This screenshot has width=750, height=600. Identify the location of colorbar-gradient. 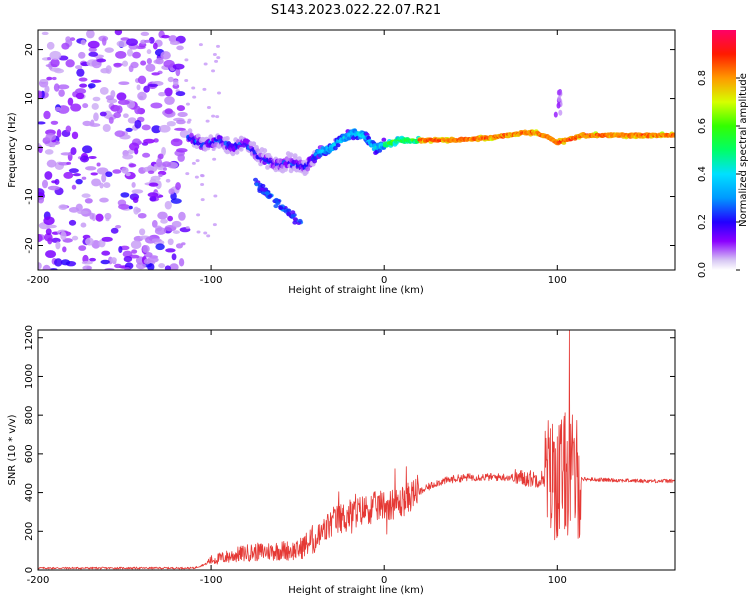
(724, 150).